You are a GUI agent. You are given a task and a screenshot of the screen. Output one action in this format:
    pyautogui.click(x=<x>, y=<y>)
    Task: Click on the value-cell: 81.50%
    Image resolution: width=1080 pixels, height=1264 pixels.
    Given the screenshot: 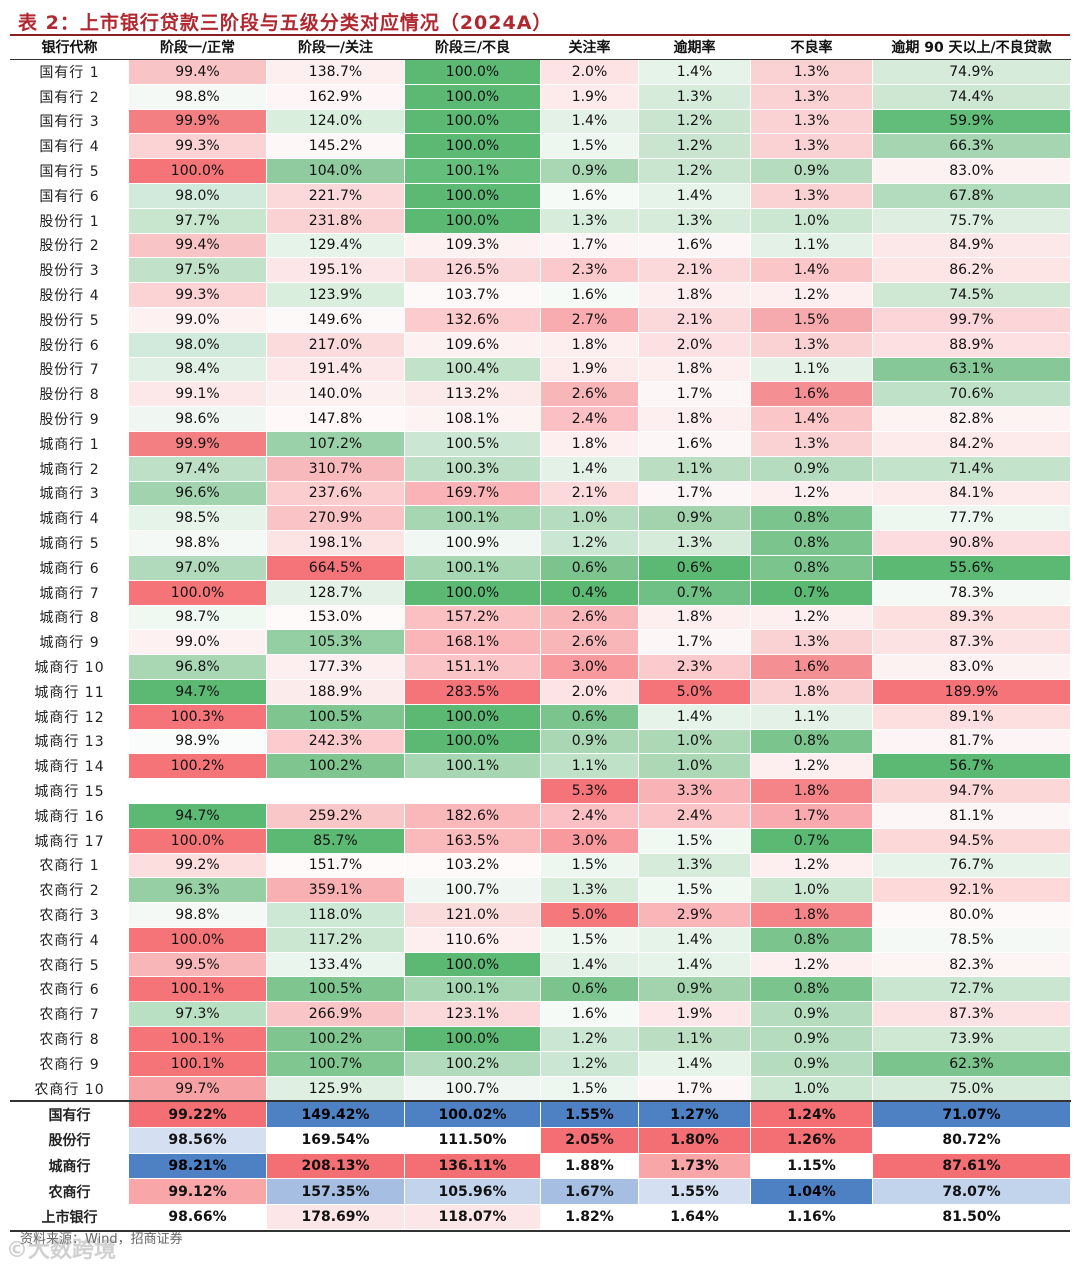 What is the action you would take?
    pyautogui.click(x=971, y=1217)
    